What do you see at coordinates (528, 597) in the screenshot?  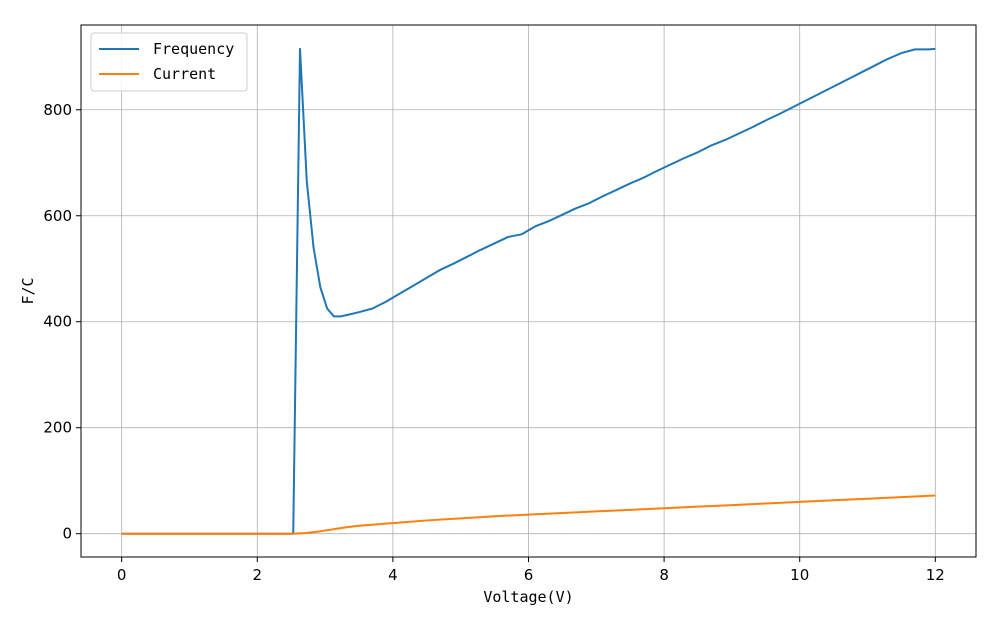 I see `x-axis-title: Voltage(V)` at bounding box center [528, 597].